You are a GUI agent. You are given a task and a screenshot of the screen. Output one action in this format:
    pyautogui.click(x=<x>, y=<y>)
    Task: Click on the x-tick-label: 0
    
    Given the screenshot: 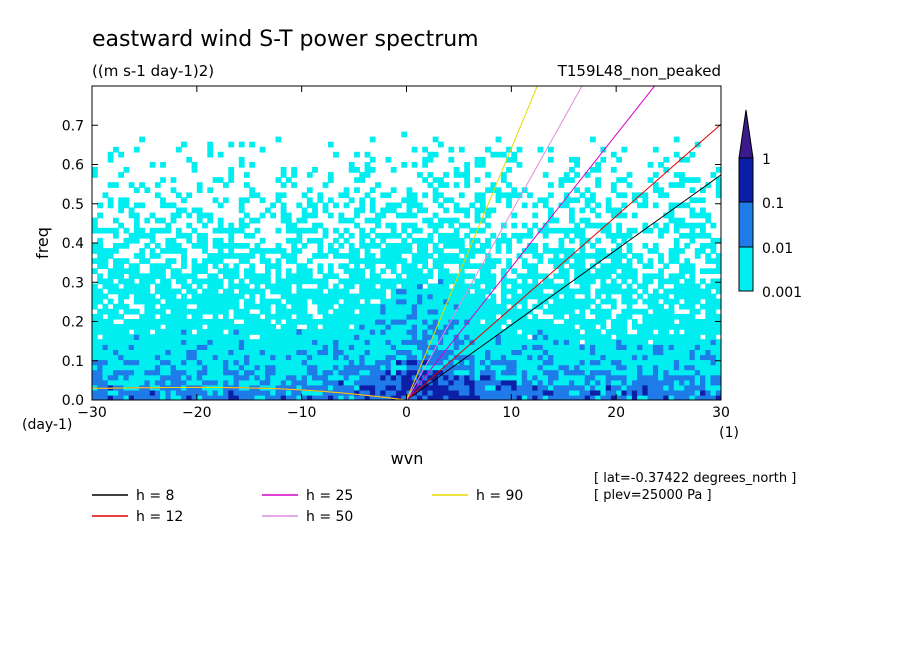 What is the action you would take?
    pyautogui.click(x=406, y=413)
    